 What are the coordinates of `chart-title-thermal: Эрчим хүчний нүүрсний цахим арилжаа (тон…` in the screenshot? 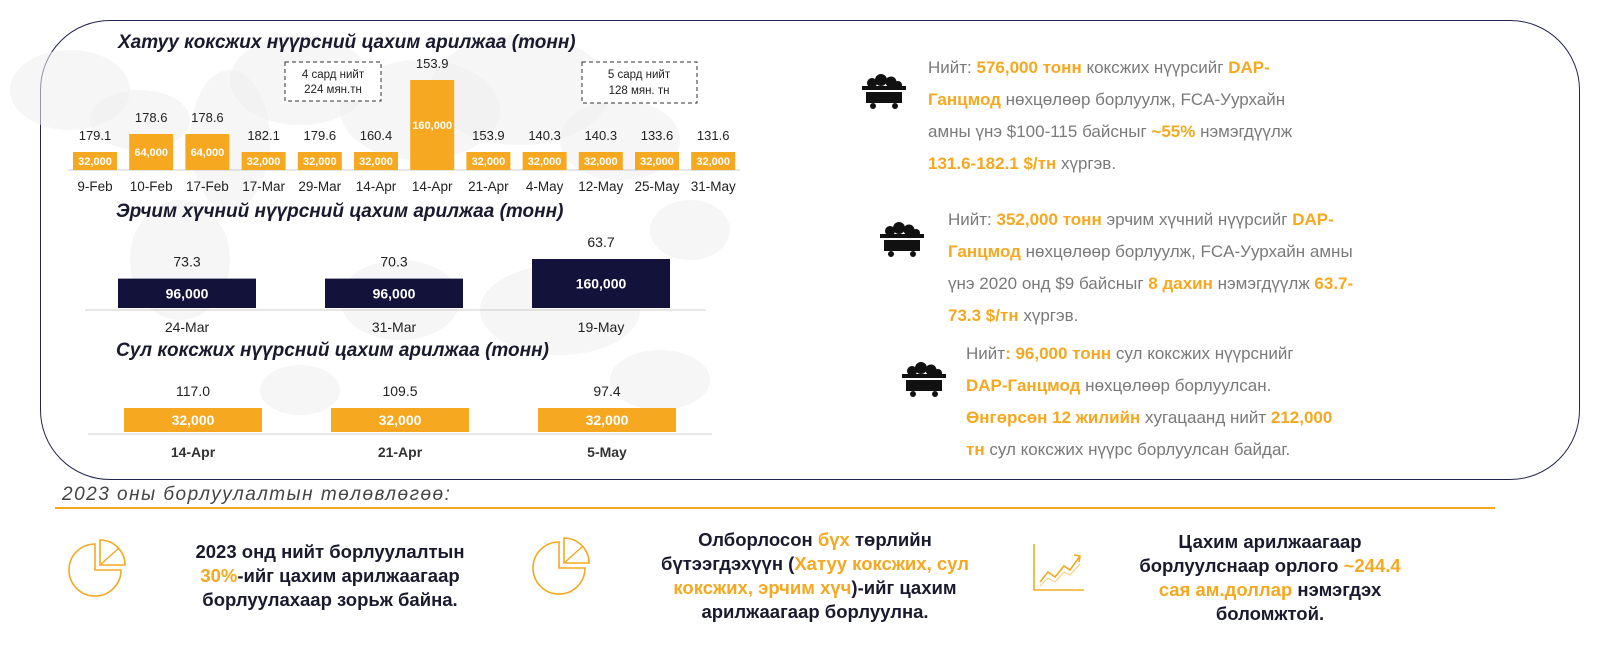 It's located at (339, 211).